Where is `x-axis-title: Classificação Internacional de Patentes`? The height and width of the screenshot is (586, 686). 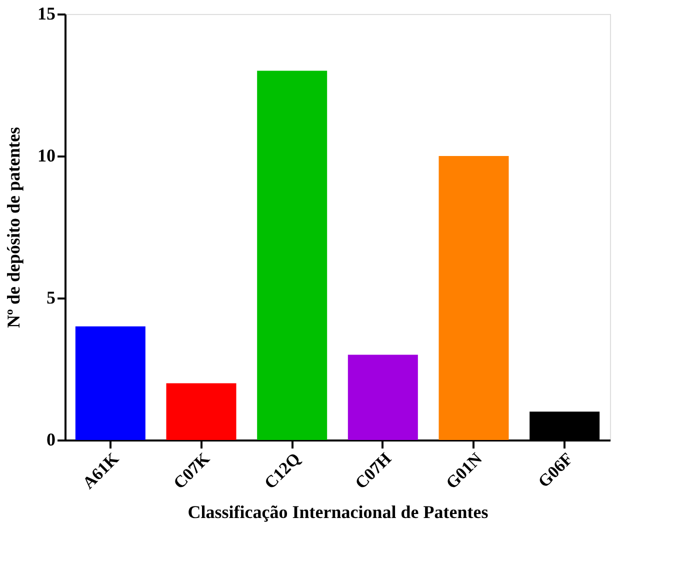
x-axis-title: Classificação Internacional de Patentes is located at coordinates (338, 512).